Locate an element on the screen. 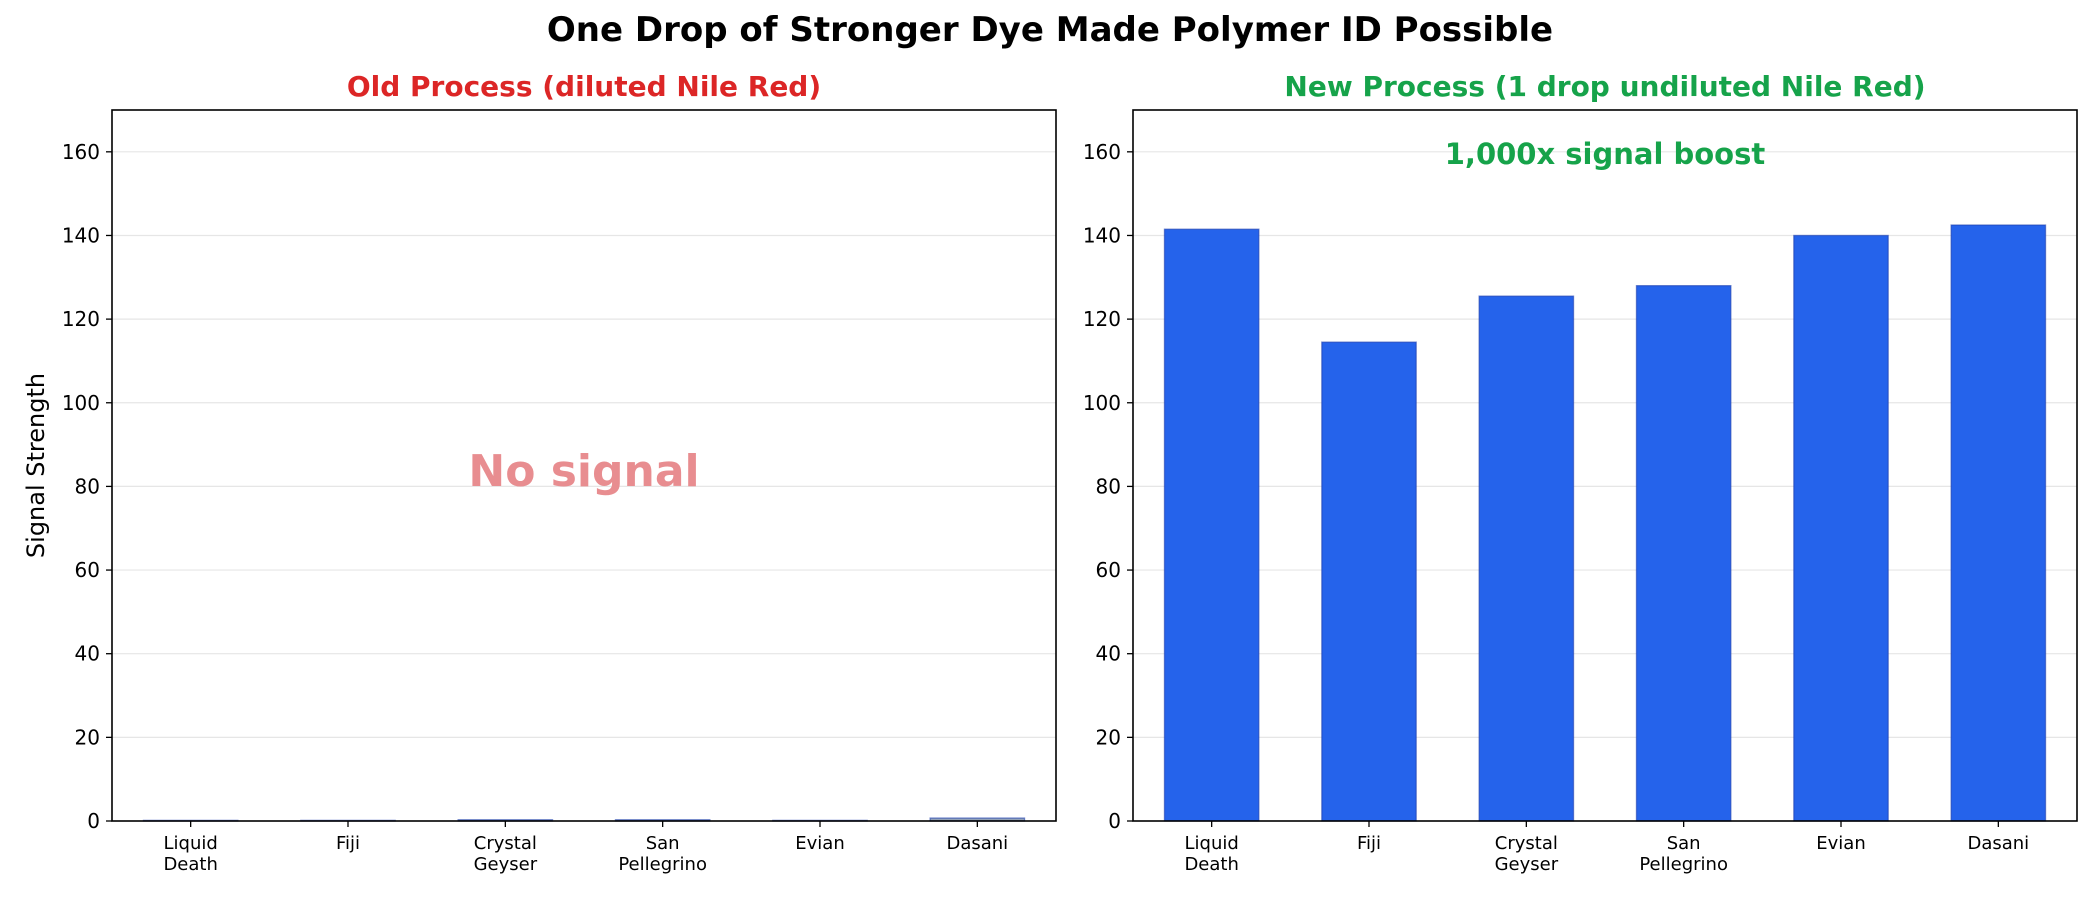  annotation: No signal is located at coordinates (583, 471).